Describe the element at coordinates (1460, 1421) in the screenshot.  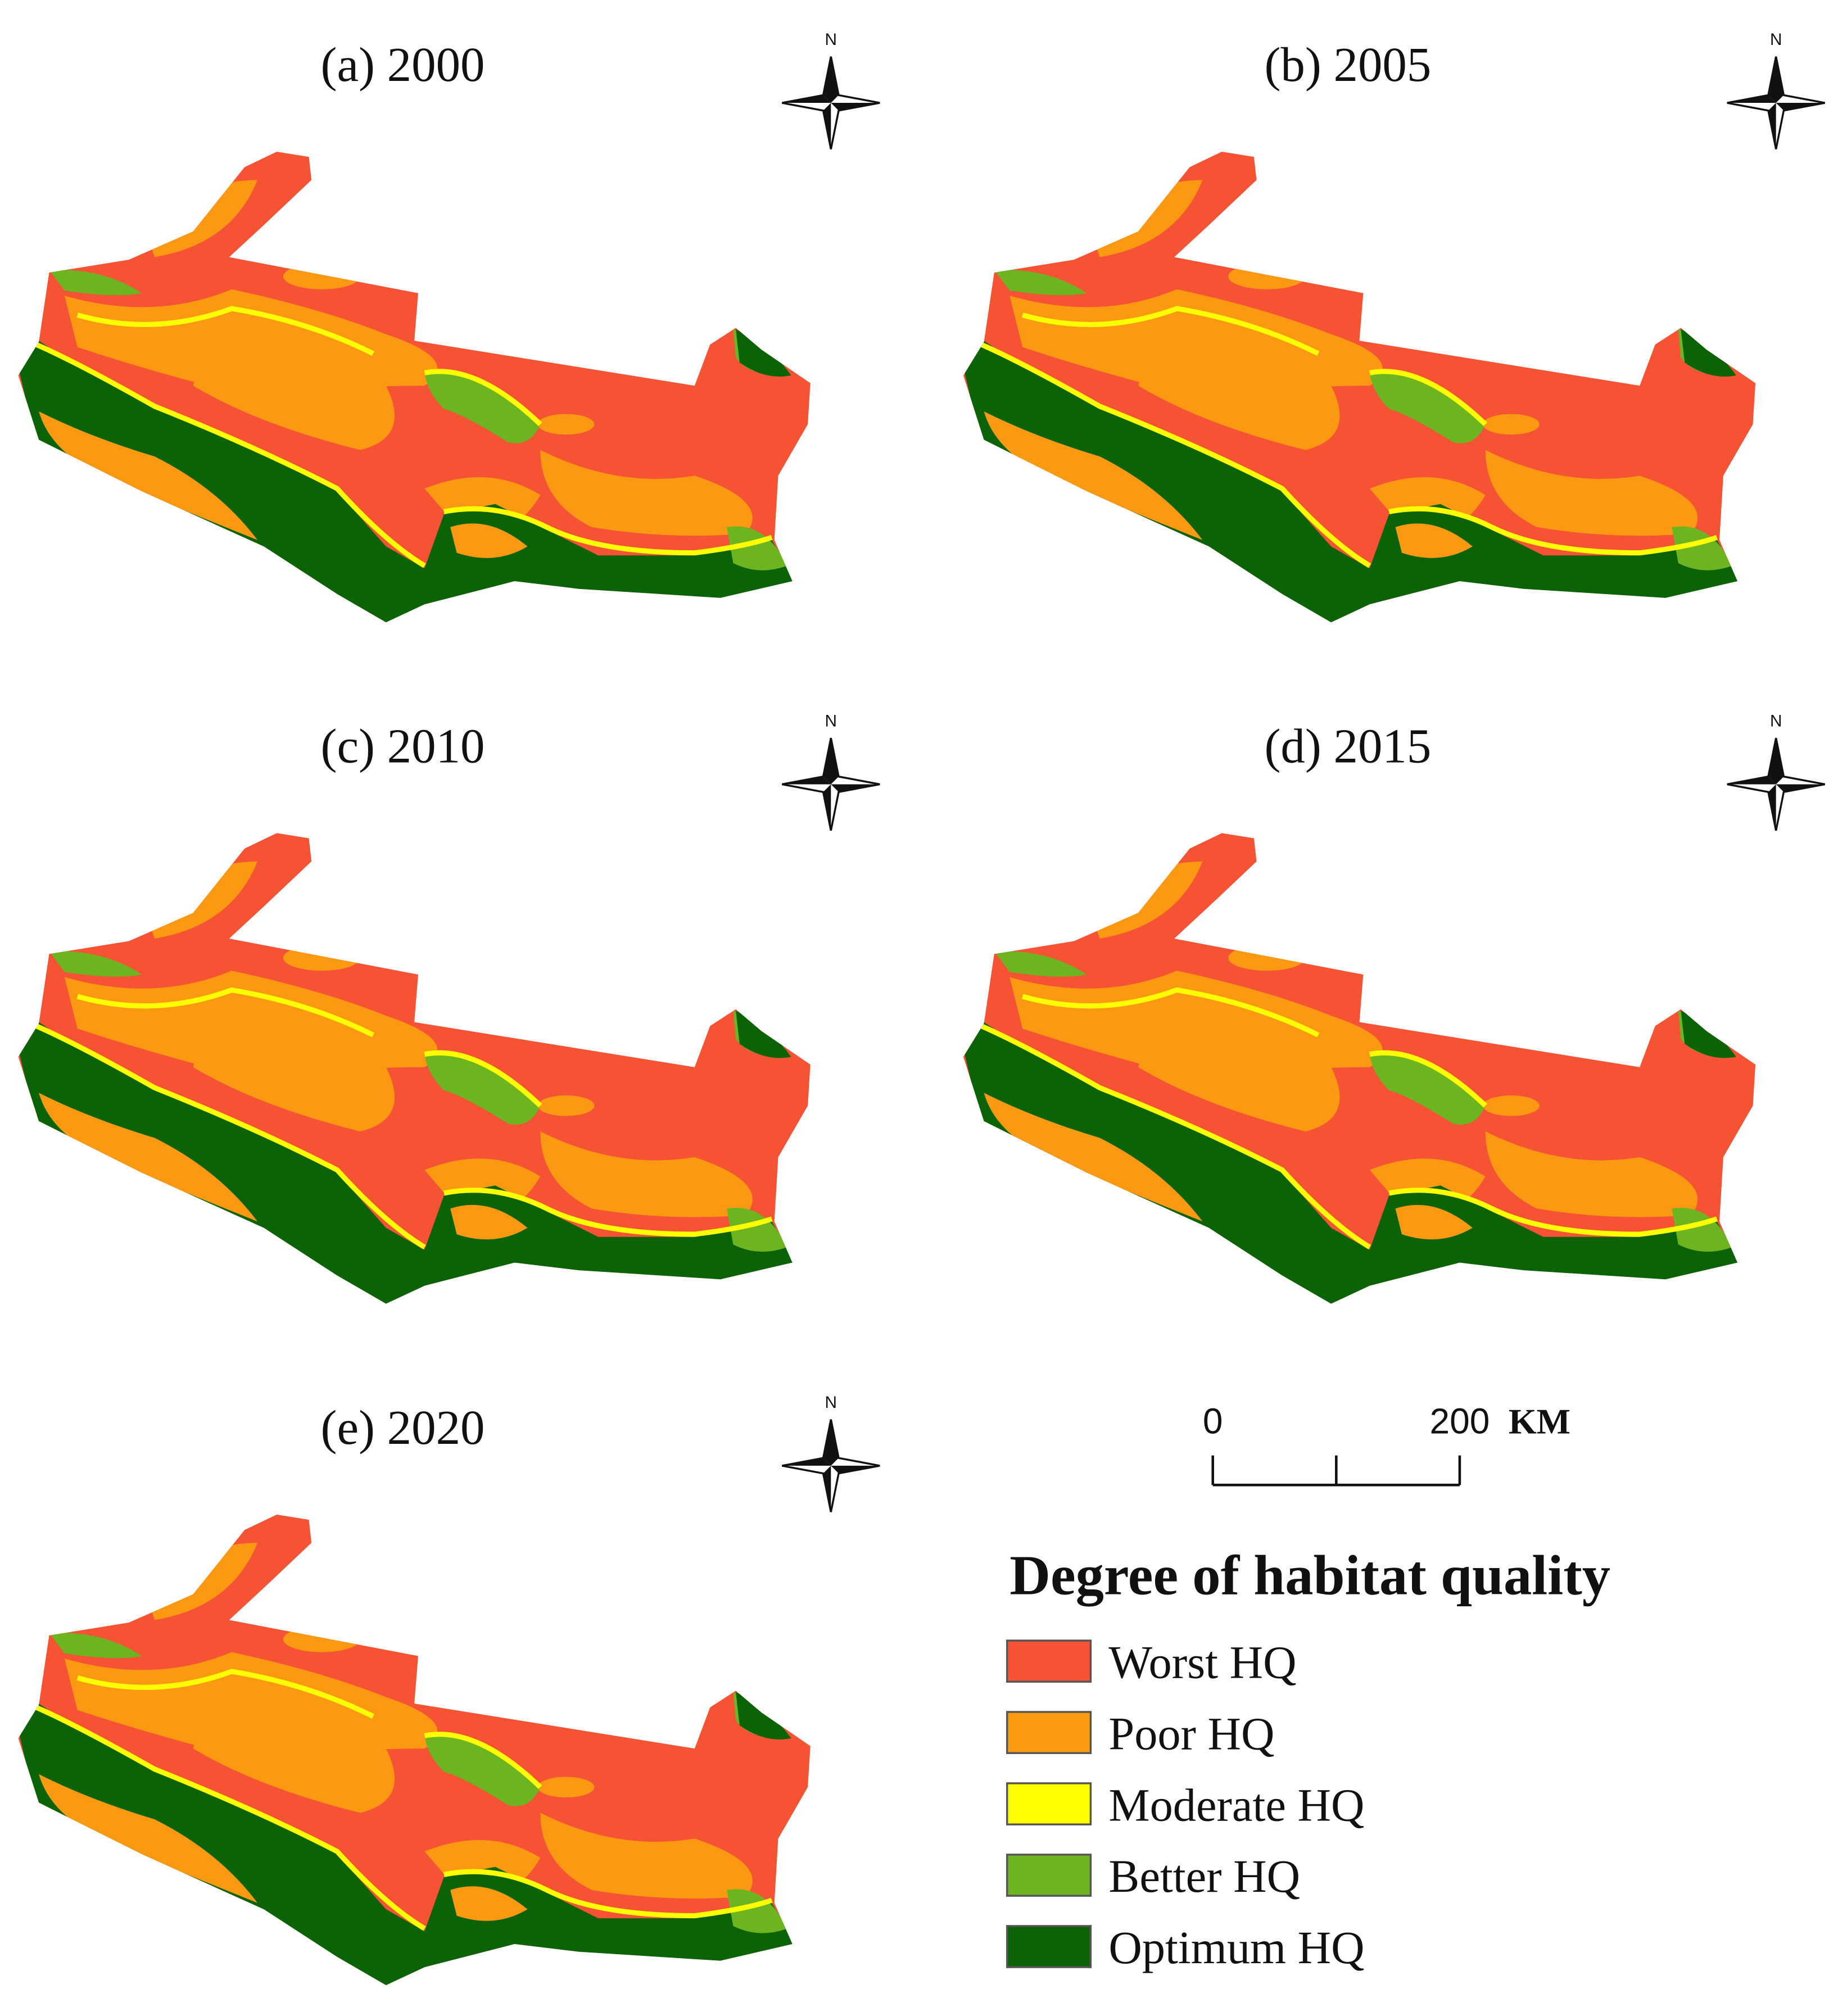
I see `scale-label: 200` at that location.